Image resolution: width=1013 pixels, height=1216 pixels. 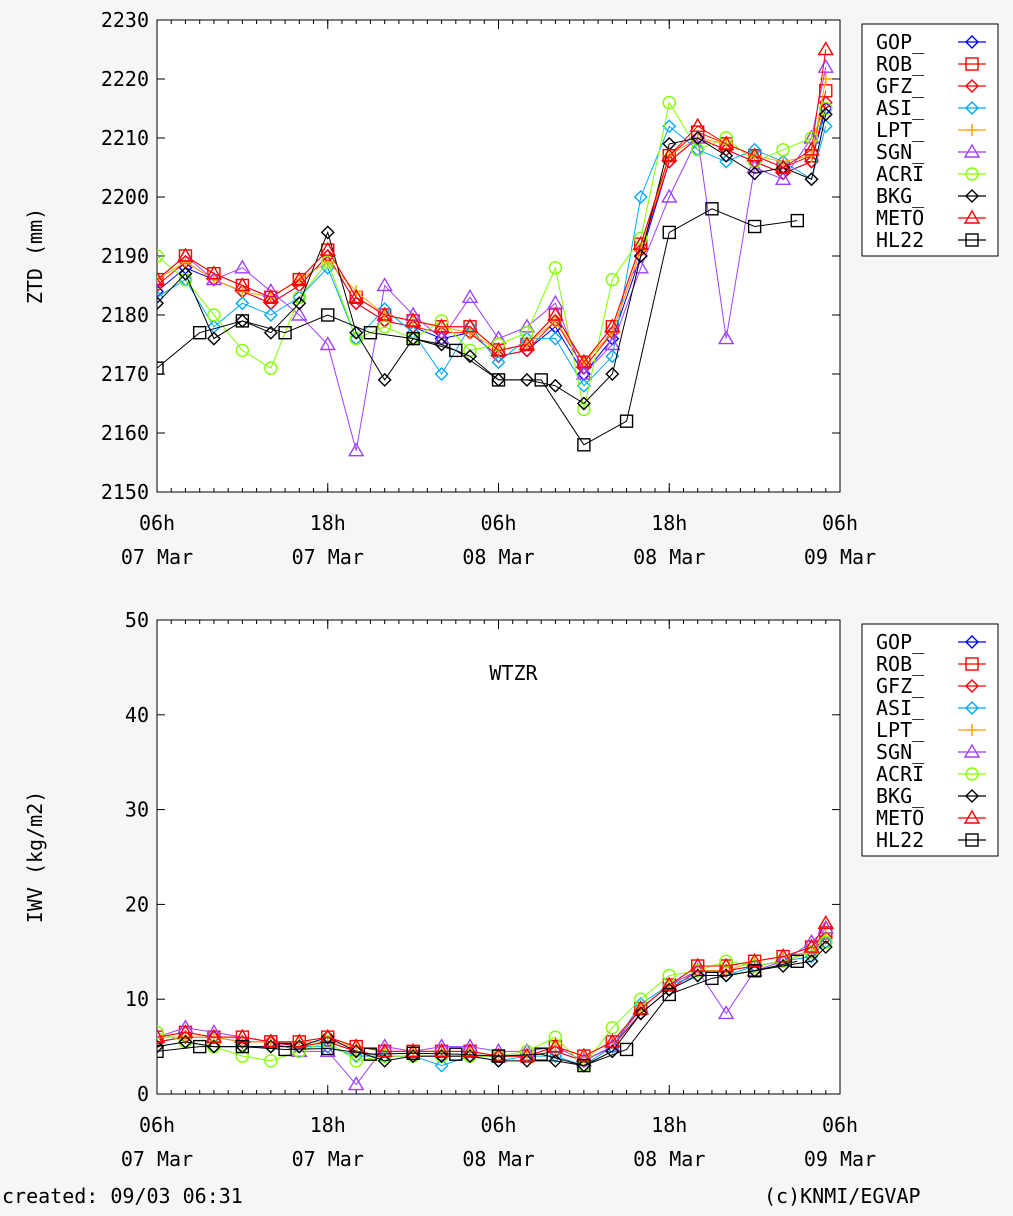 What do you see at coordinates (125, 20) in the screenshot?
I see `y-tick-label: 2230` at bounding box center [125, 20].